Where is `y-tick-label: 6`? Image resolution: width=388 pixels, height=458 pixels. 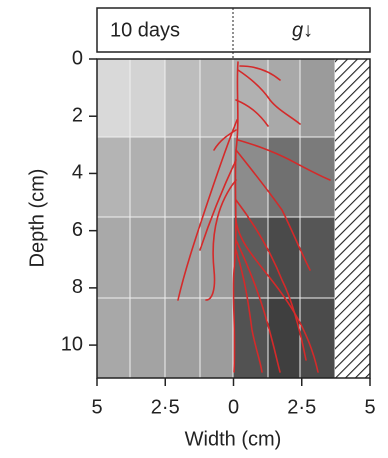
y-tick-label: 6 is located at coordinates (77, 230).